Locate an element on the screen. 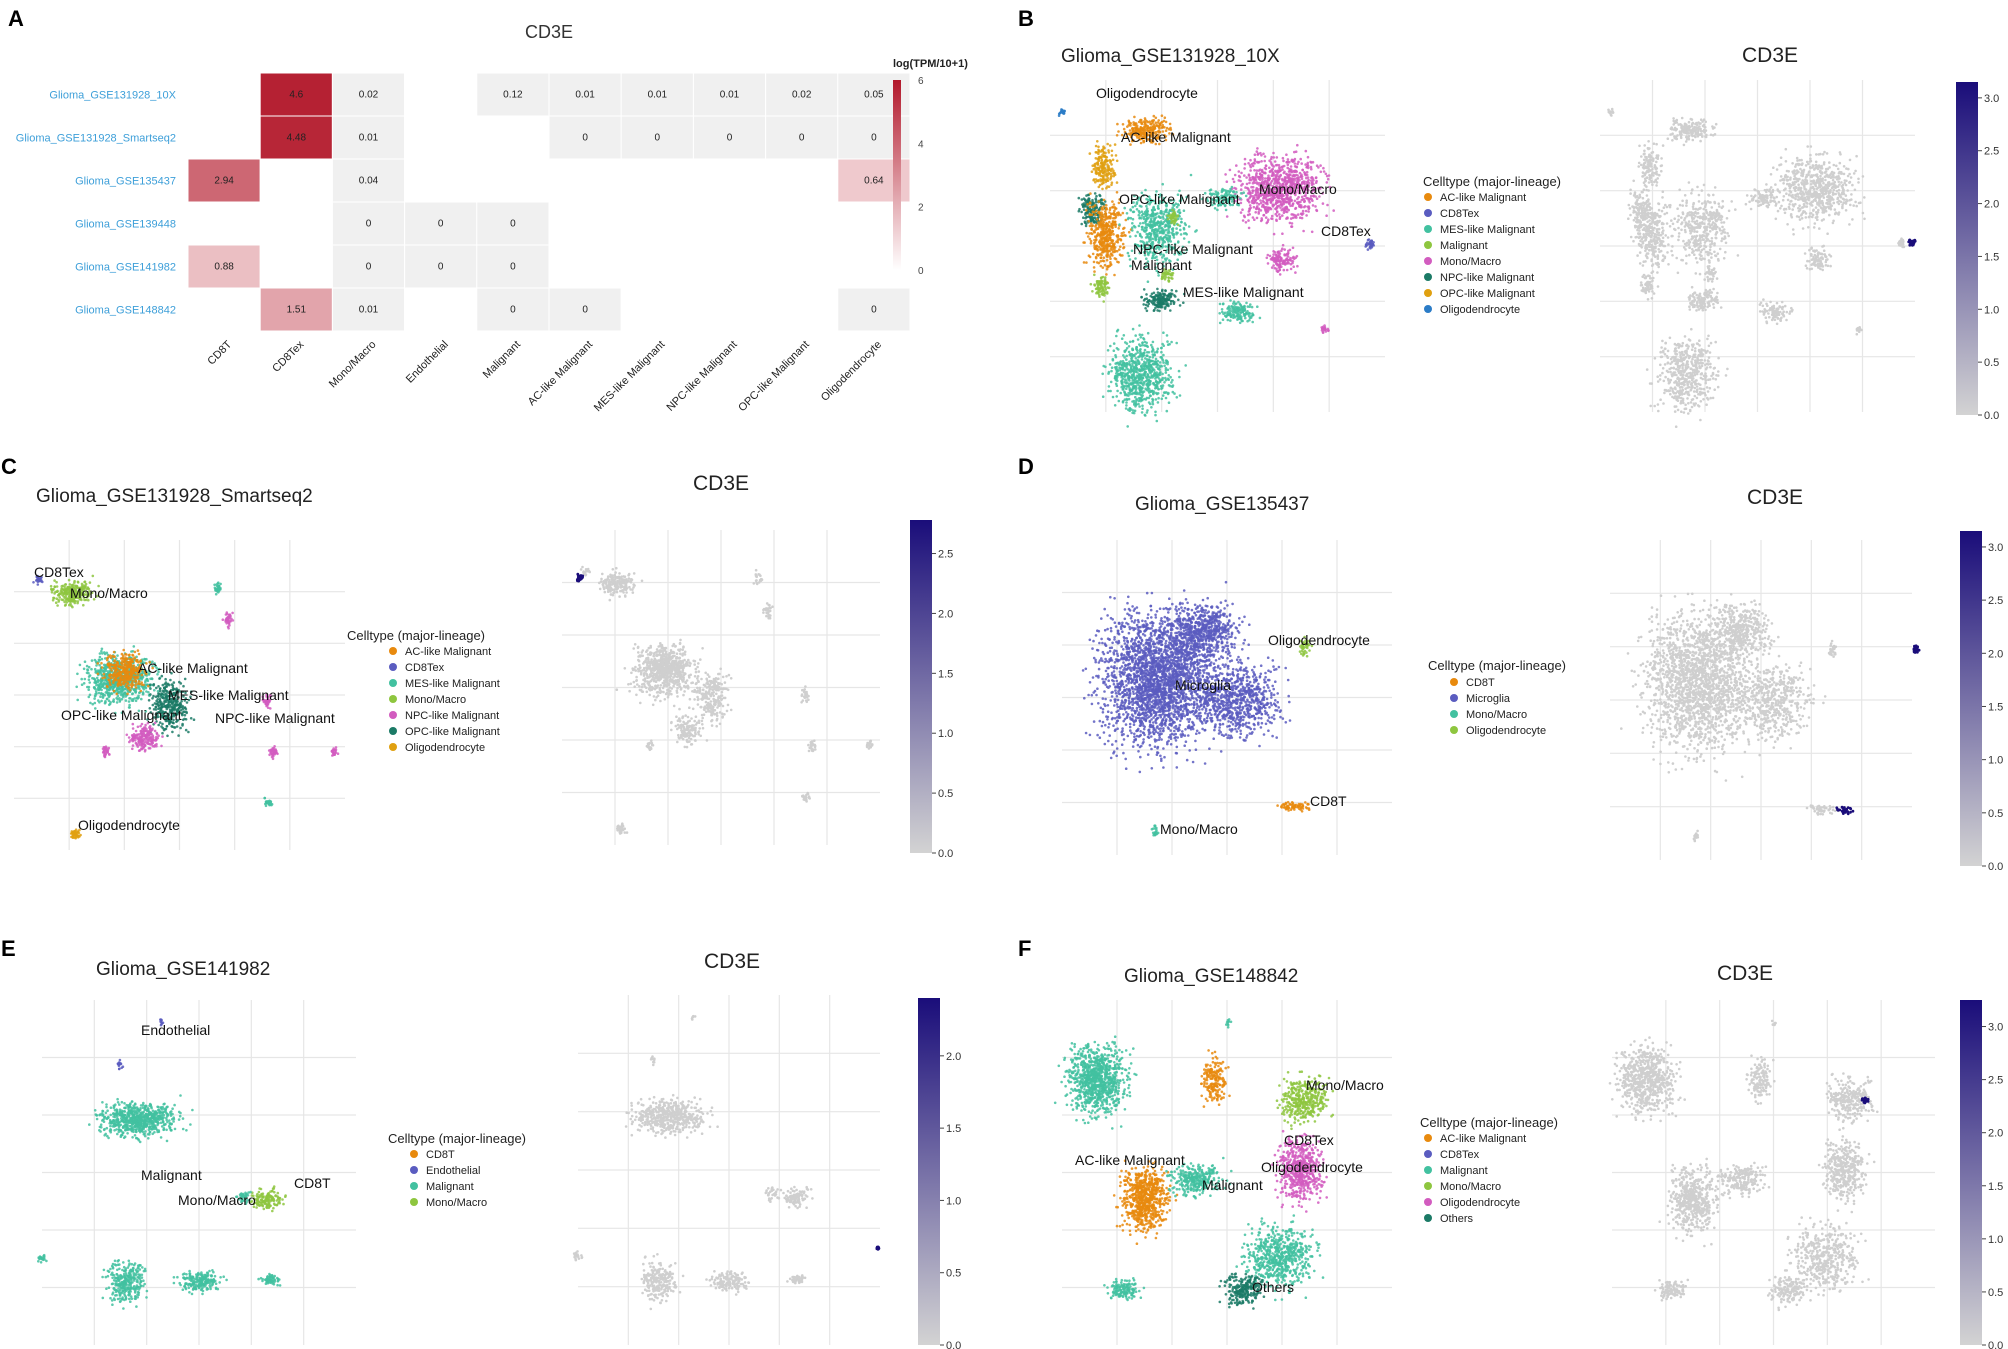  heatmap-col-label: Endothelial is located at coordinates (427, 362).